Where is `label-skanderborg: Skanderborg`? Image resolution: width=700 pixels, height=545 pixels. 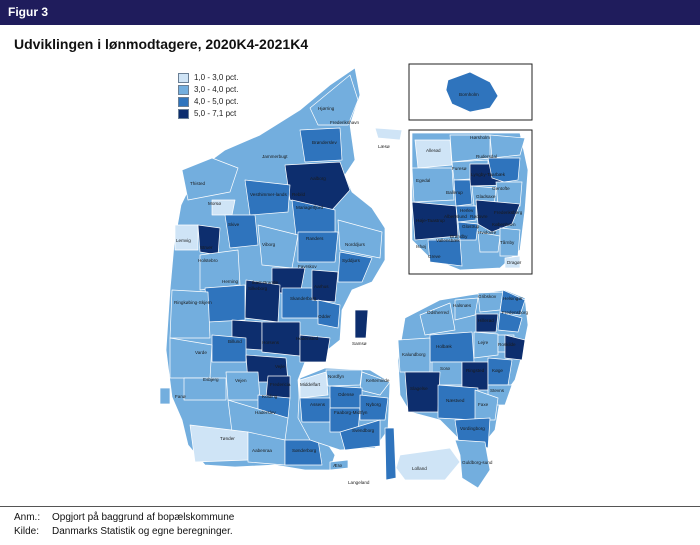
label-skanderborg: Skanderborg is located at coordinates (303, 298).